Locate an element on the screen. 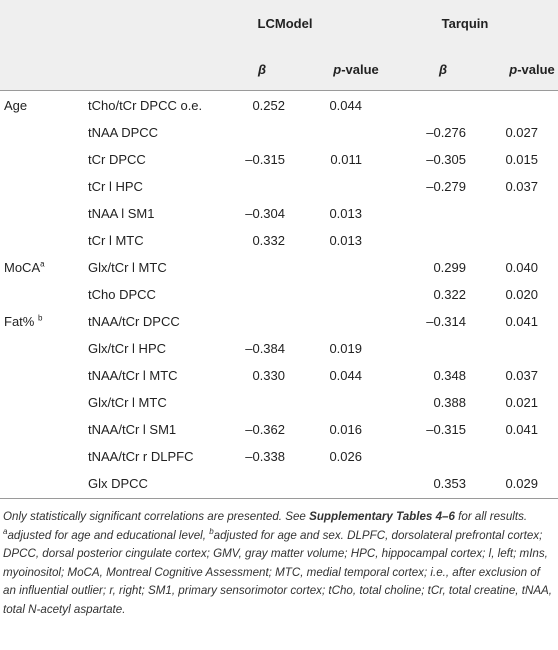 The width and height of the screenshot is (558, 650). cell-value: 0.011 is located at coordinates (346, 159).